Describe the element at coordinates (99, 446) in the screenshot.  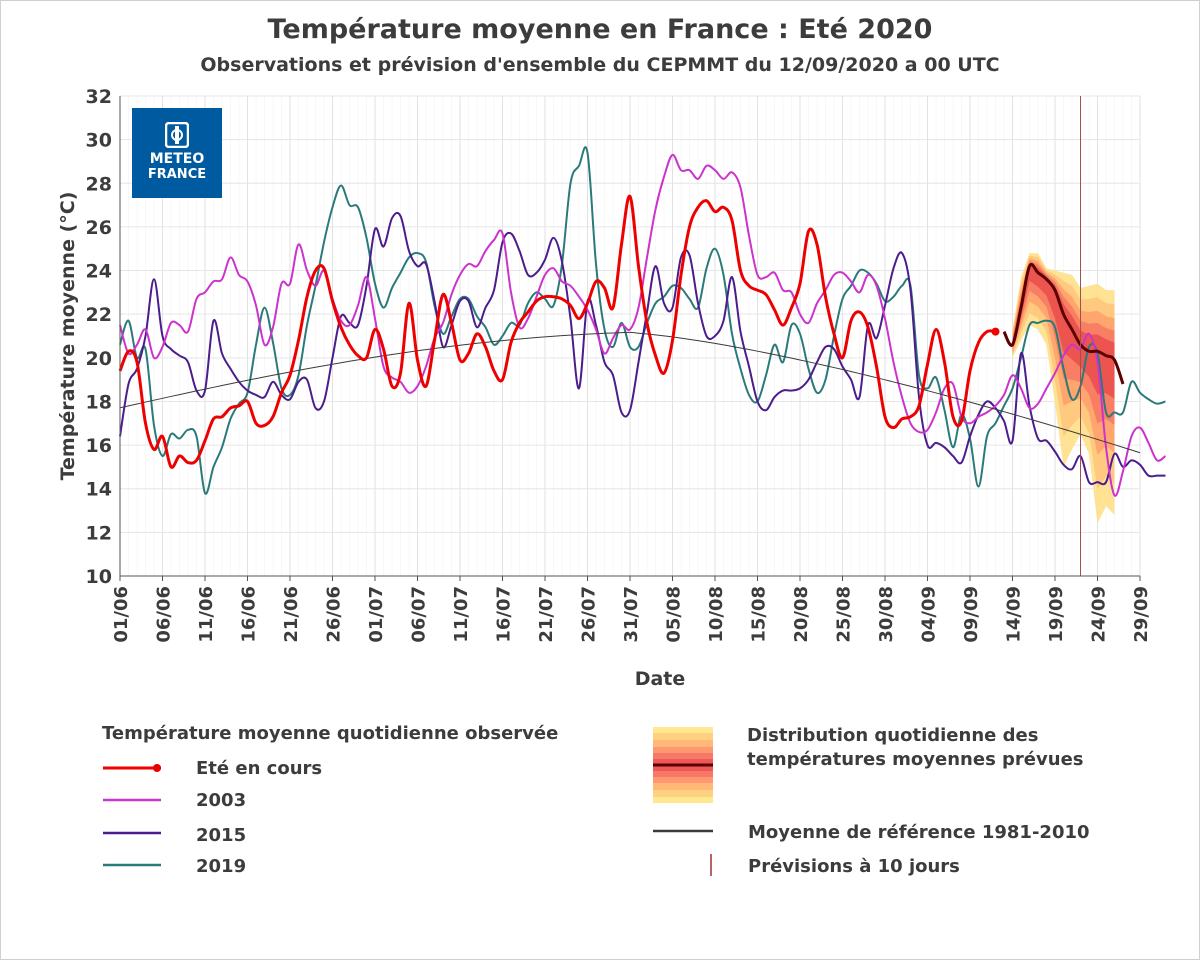
I see `y-tick-label: 16` at that location.